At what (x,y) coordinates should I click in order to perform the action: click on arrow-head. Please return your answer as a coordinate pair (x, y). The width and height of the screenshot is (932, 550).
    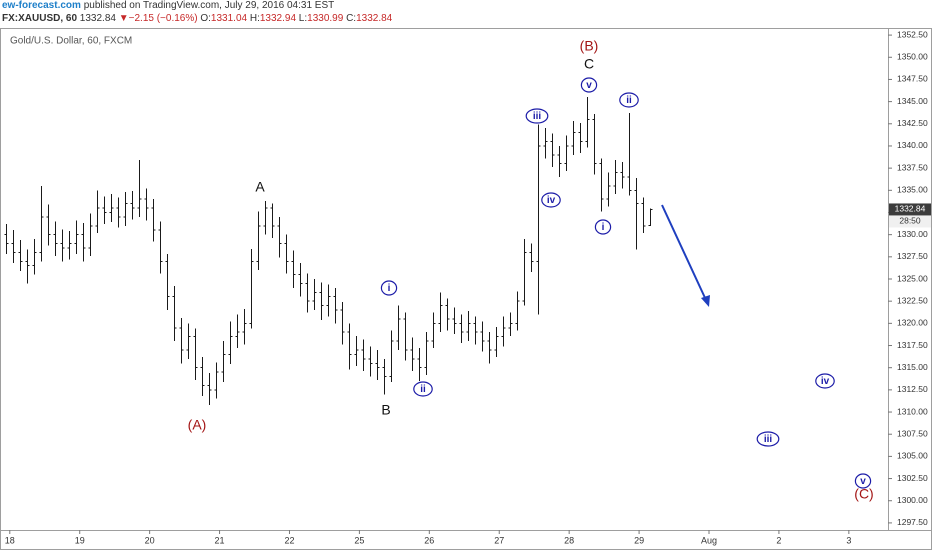
    Looking at the image, I should click on (705, 301).